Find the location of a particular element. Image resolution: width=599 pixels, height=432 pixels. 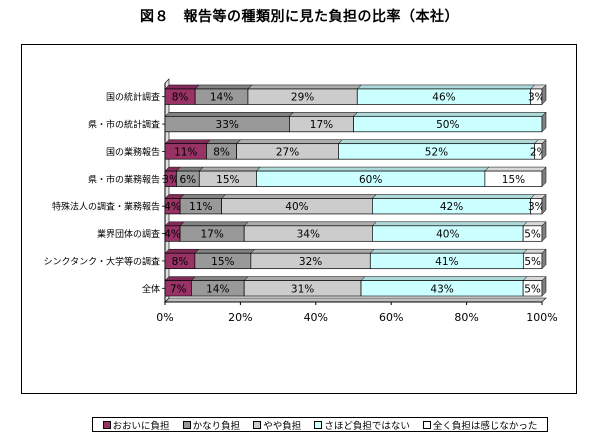

data-label: 46% is located at coordinates (443, 98).